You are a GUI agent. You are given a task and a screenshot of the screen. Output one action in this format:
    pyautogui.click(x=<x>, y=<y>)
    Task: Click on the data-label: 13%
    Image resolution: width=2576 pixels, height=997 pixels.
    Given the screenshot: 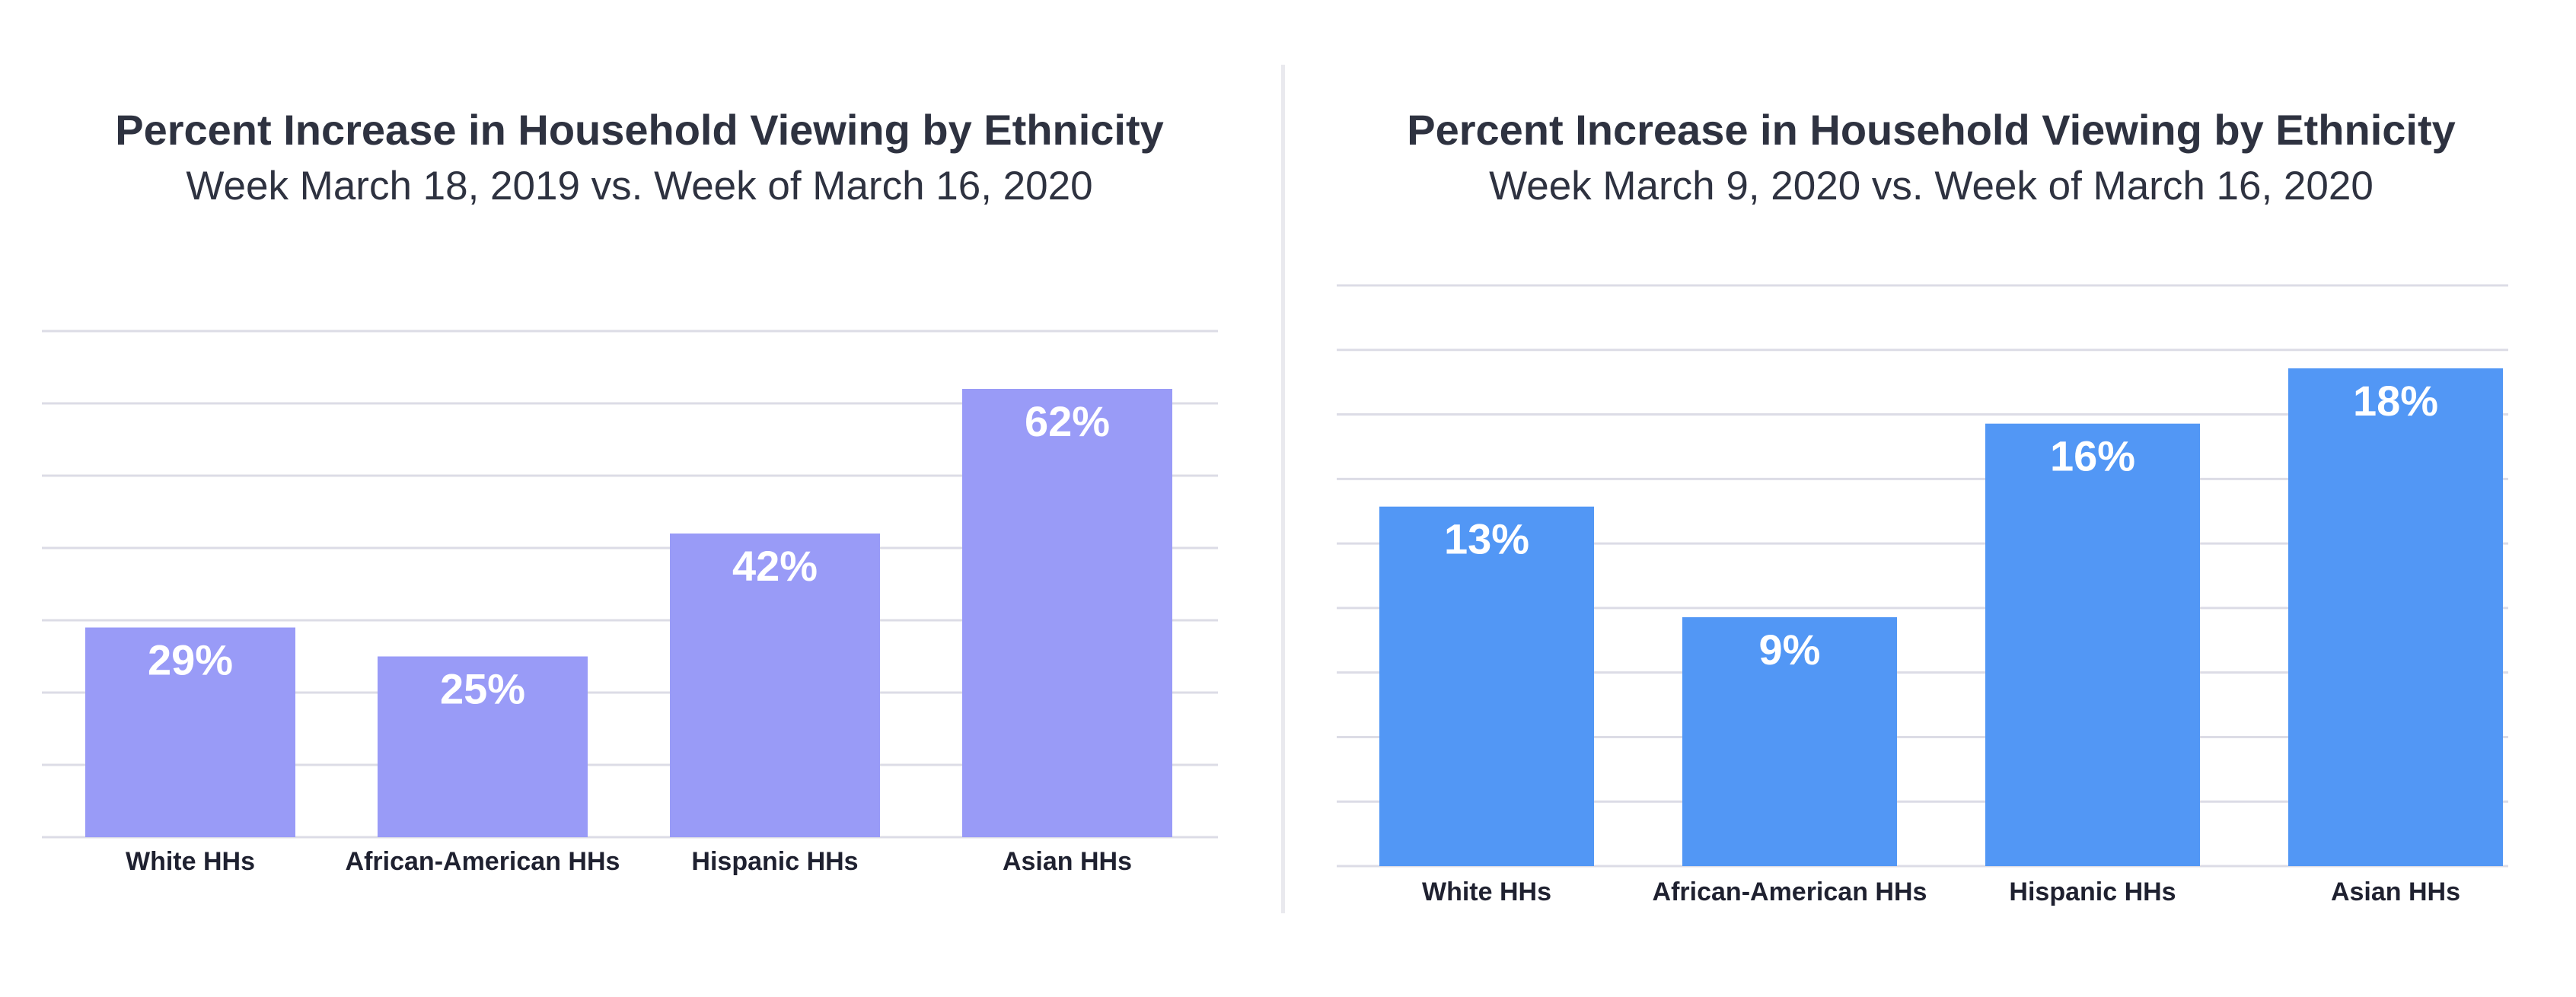 What is the action you would take?
    pyautogui.click(x=1486, y=539)
    